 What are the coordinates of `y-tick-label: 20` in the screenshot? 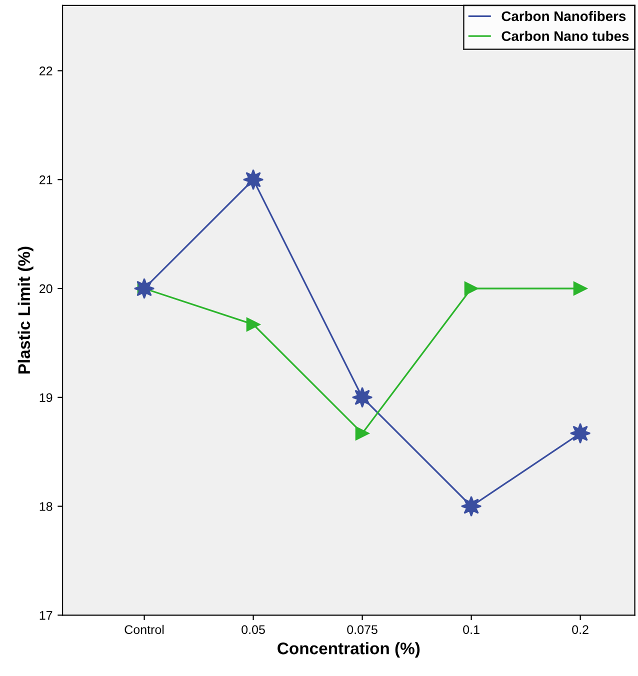 It's located at (46, 289).